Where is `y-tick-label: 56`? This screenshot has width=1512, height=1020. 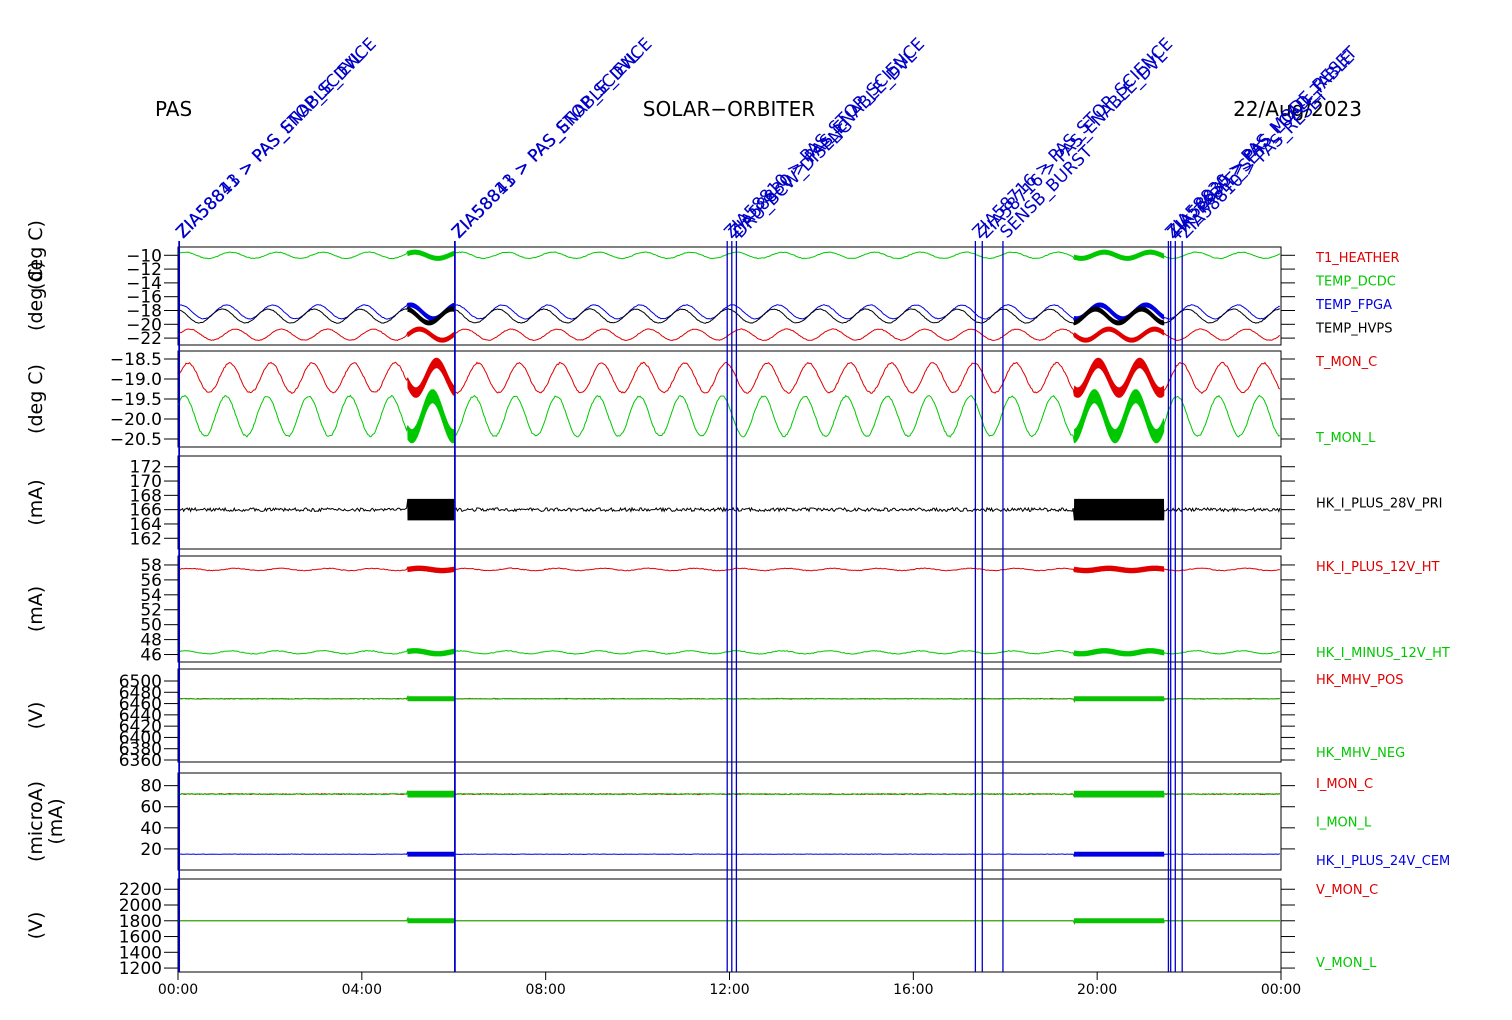 y-tick-label: 56 is located at coordinates (151, 581).